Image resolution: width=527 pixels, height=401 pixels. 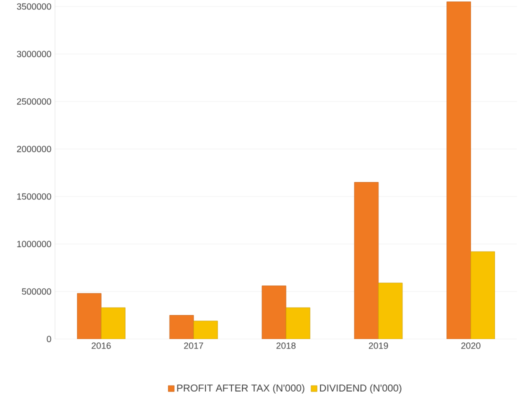 What do you see at coordinates (240, 389) in the screenshot?
I see `legend-label: PROFIT AFTER TAX (N'000)` at bounding box center [240, 389].